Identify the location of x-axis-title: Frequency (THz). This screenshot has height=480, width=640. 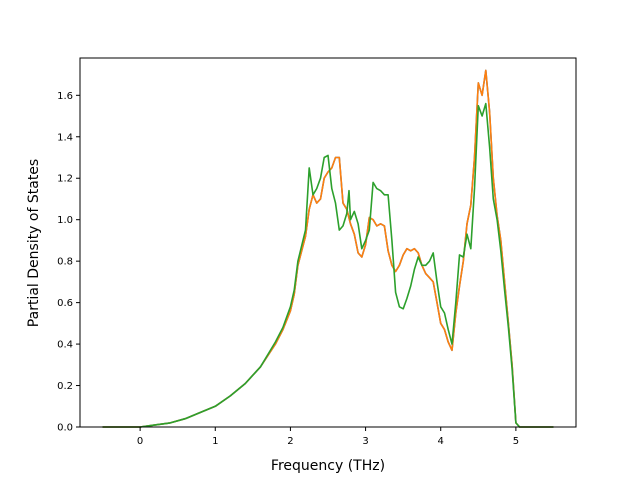
(328, 466).